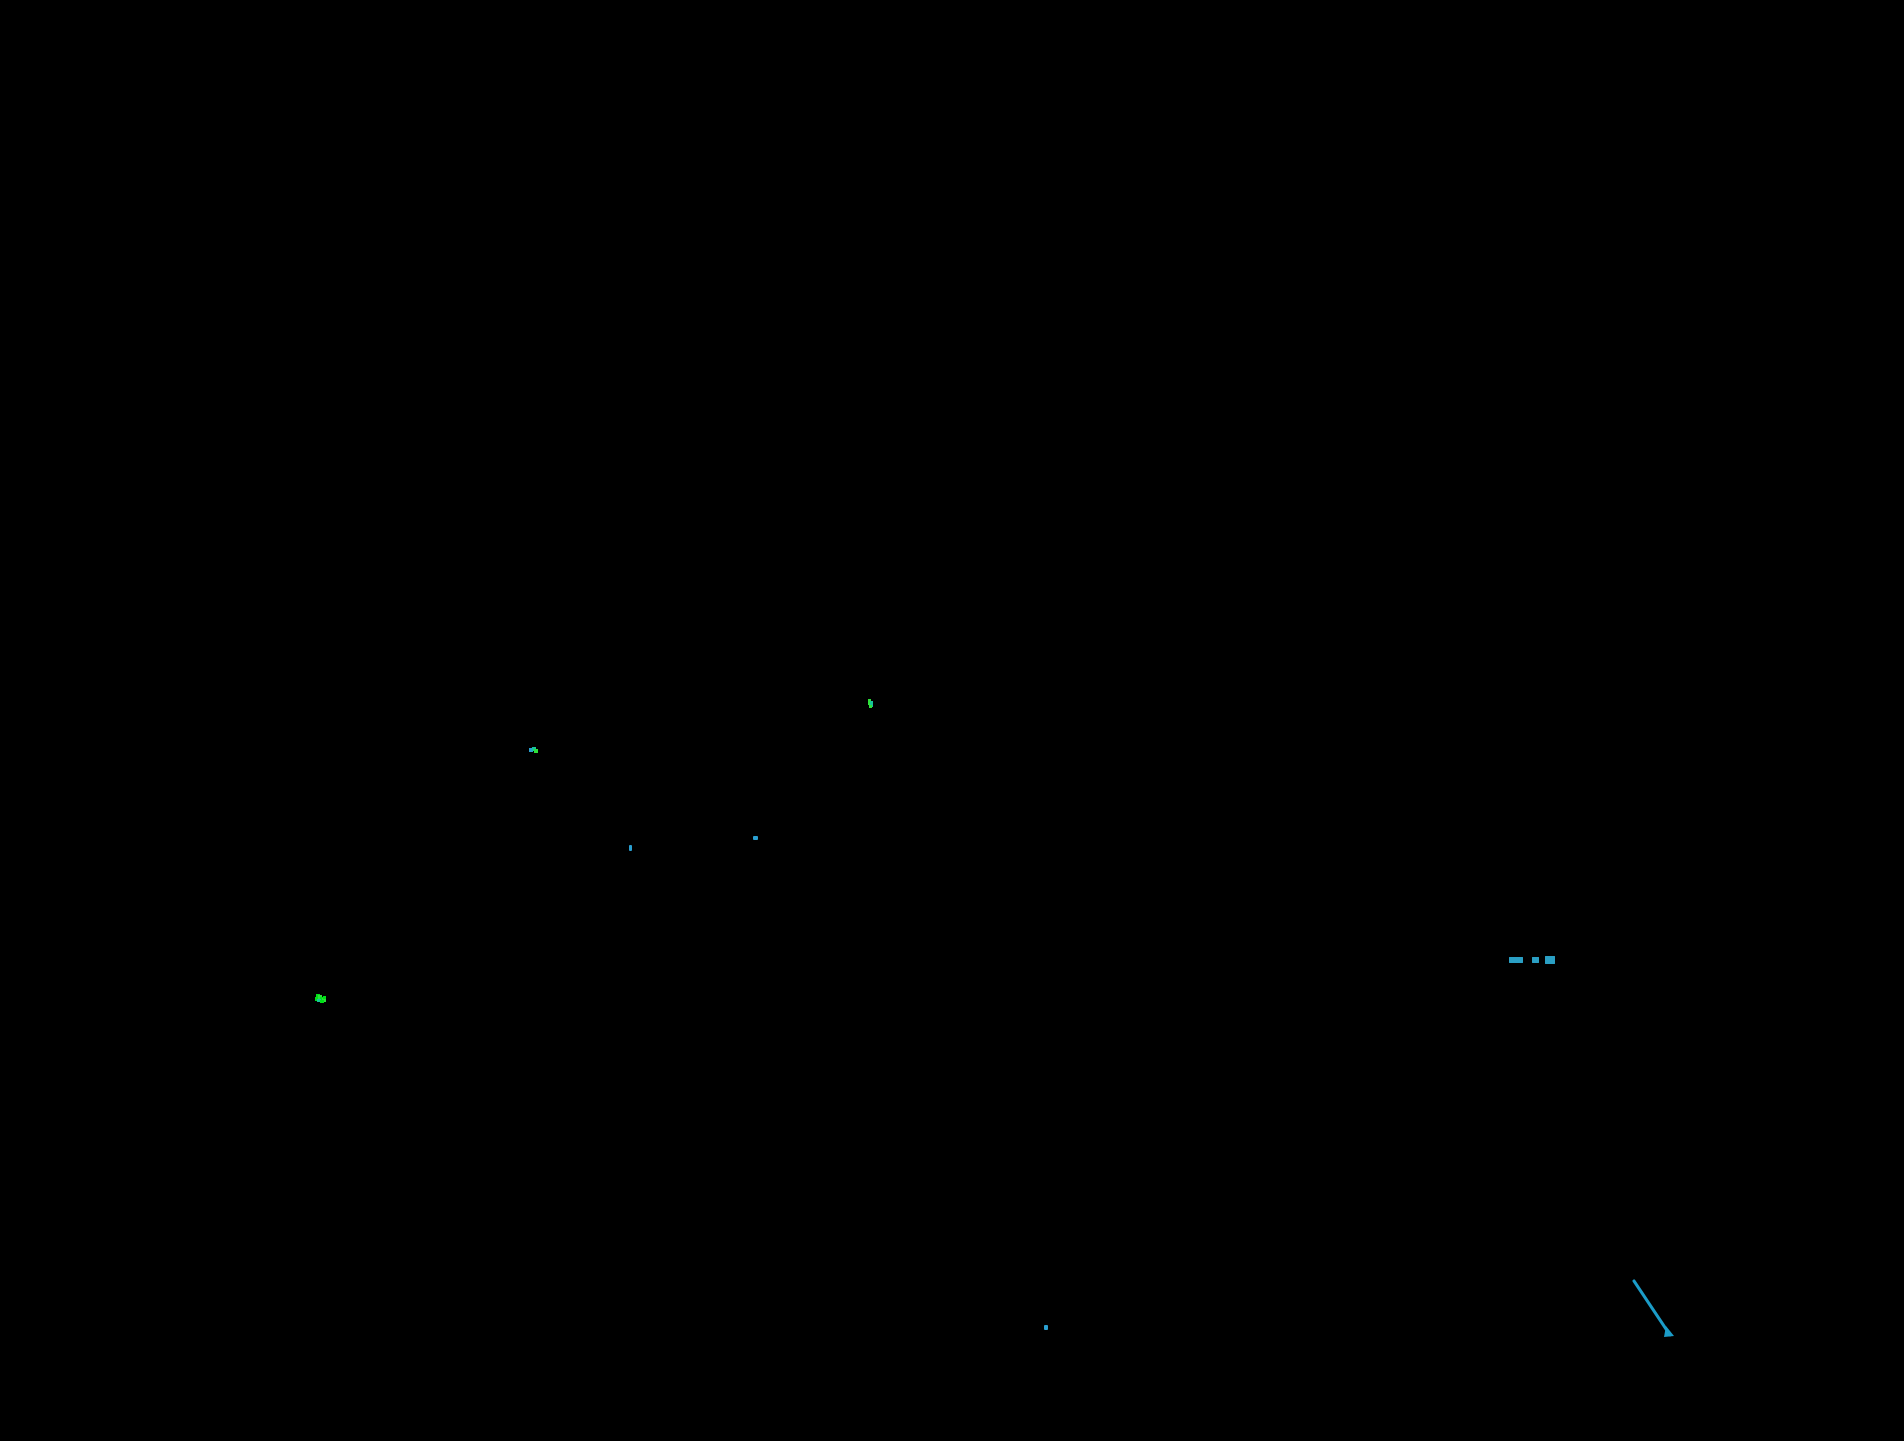 The height and width of the screenshot is (1441, 1904). I want to click on dashed-underline-icon, so click(1534, 960).